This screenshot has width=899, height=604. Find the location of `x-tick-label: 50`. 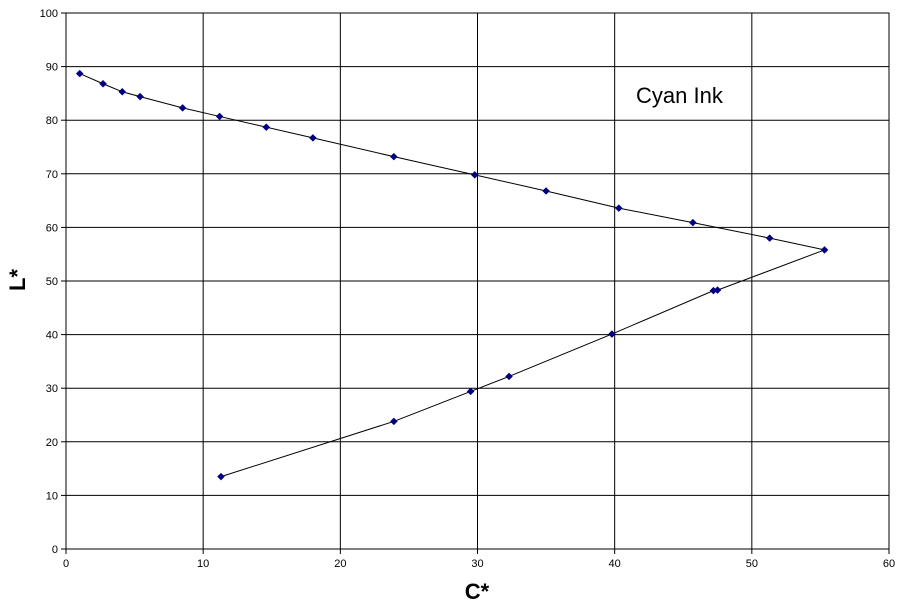

x-tick-label: 50 is located at coordinates (752, 564).